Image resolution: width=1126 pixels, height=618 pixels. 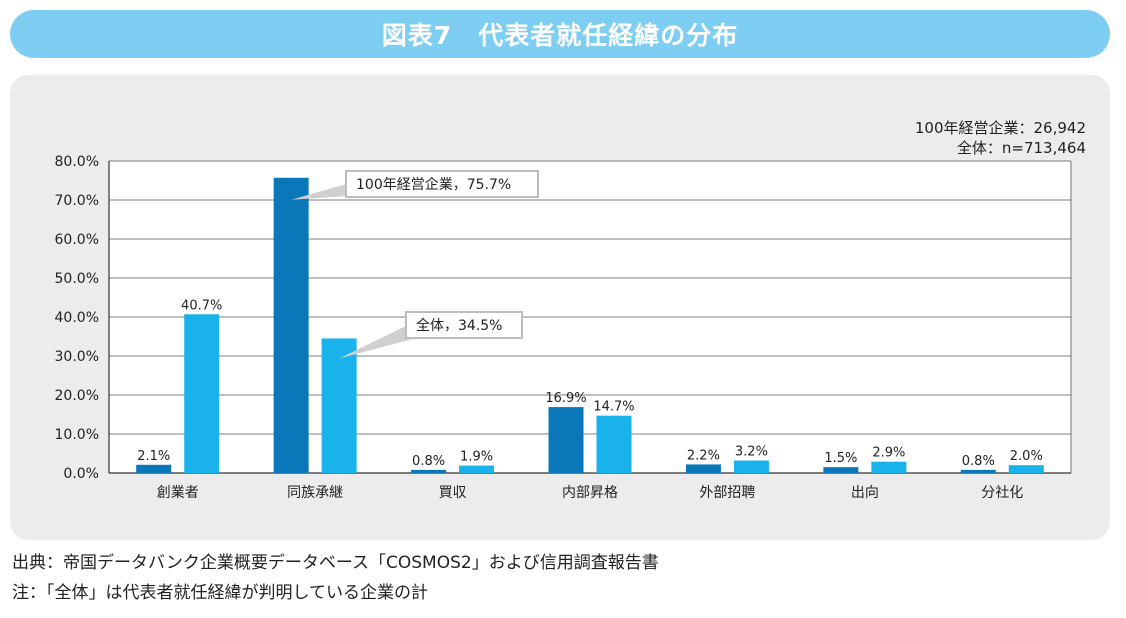 I want to click on footer-source: 出典：帝国データバンク企業概要データベース「COSMOS2」および信用調査報告書, so click(x=335, y=563).